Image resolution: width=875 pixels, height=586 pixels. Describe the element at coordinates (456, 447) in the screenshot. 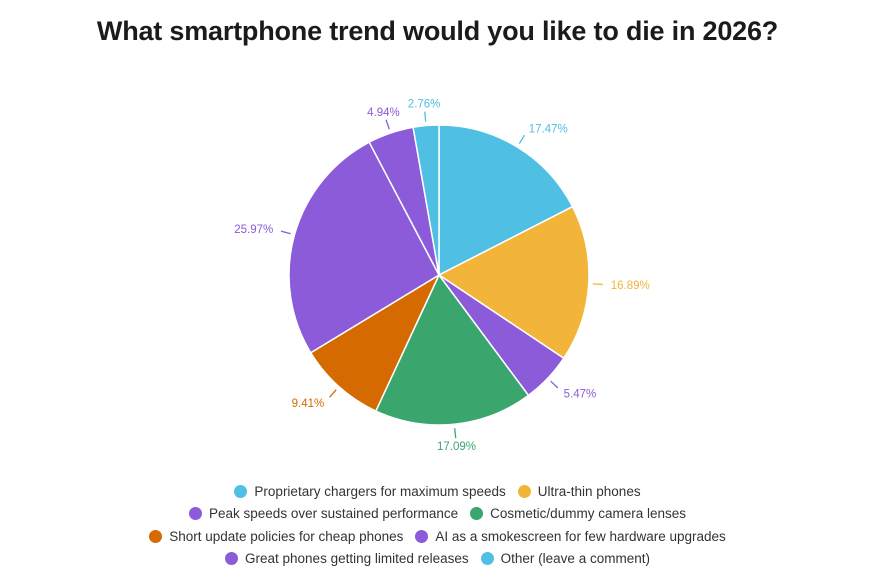

I see `slice-value-label: 17.09%` at that location.